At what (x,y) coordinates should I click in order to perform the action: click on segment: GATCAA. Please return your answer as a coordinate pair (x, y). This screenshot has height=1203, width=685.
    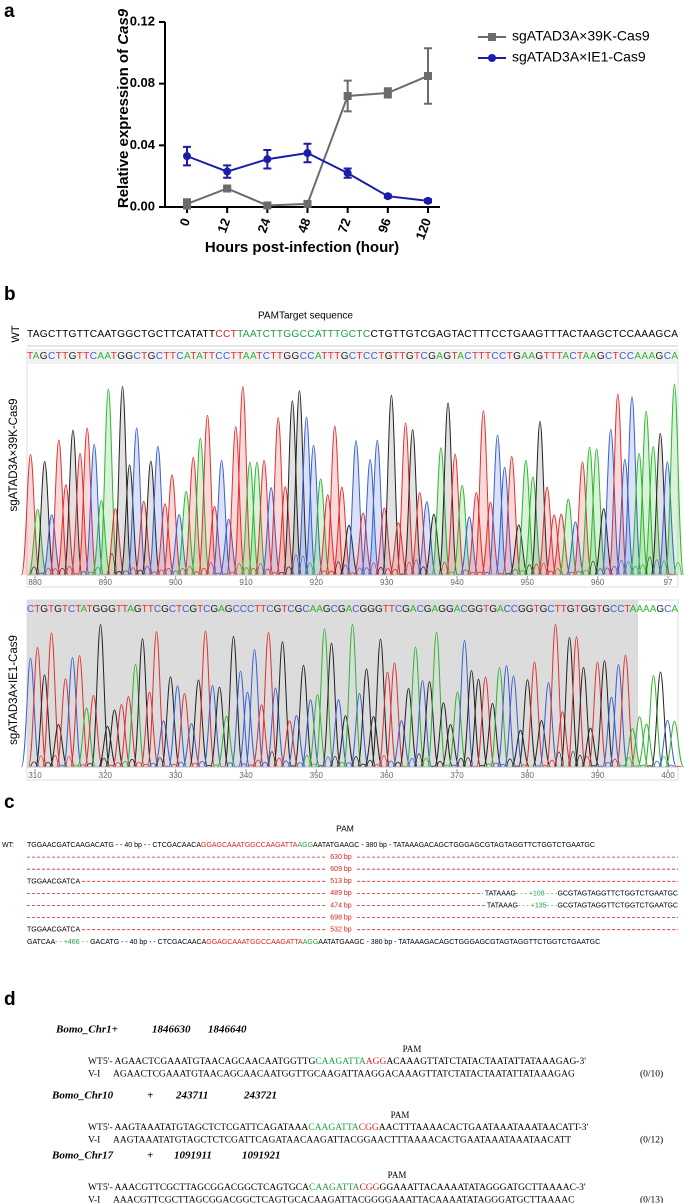
    Looking at the image, I should click on (41, 942).